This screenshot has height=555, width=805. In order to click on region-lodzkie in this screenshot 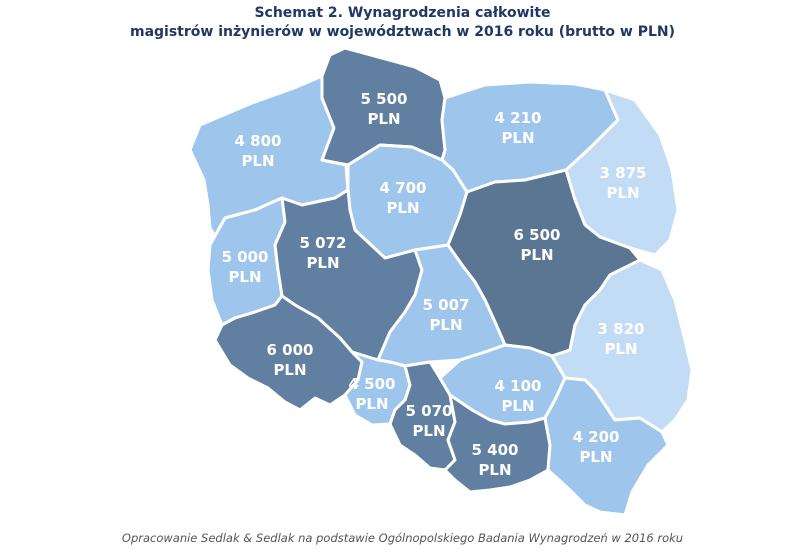, I will do `click(441, 305)`.